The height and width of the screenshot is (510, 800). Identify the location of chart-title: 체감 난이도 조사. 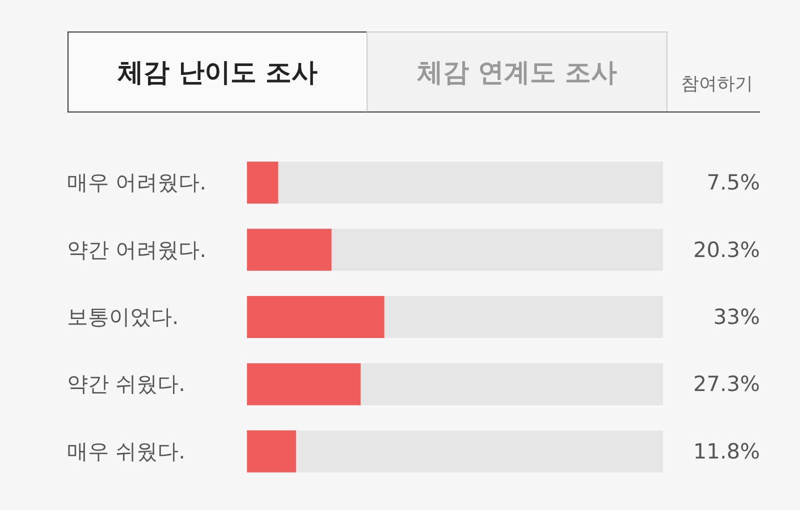
(217, 73).